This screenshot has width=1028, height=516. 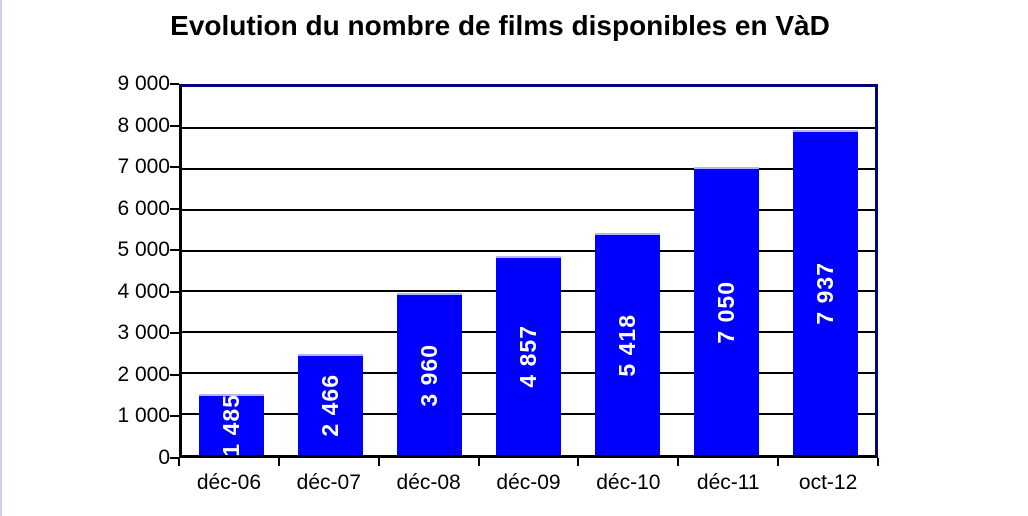 I want to click on bar: 7 050, so click(x=726, y=310).